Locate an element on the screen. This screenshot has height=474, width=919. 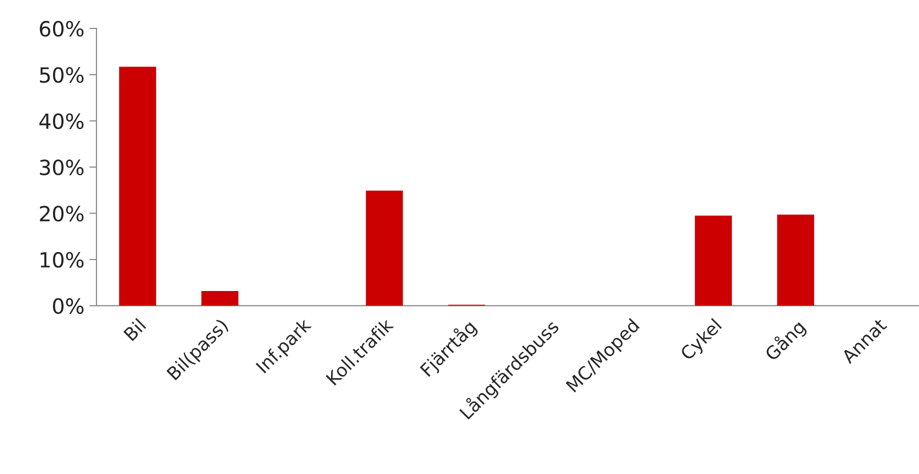
y-tick-label: 40% is located at coordinates (61, 121).